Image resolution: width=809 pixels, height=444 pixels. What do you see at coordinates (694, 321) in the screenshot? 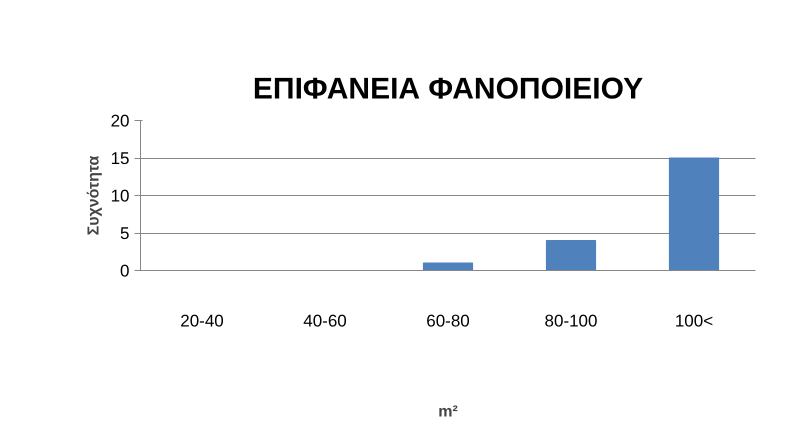
I see `x-tick-label: 100<` at bounding box center [694, 321].